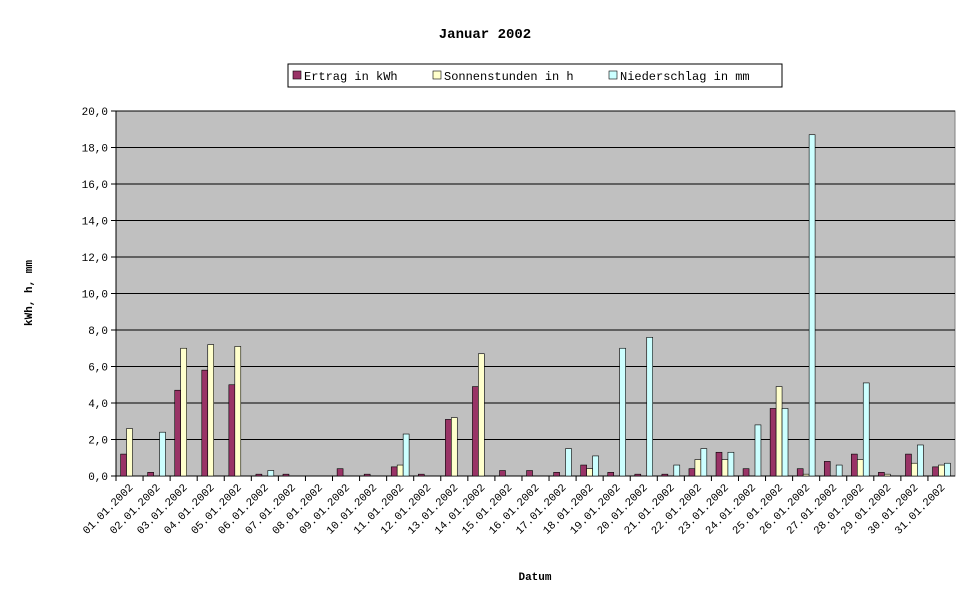  I want to click on legend-label: Ertrag in kWh, so click(351, 77).